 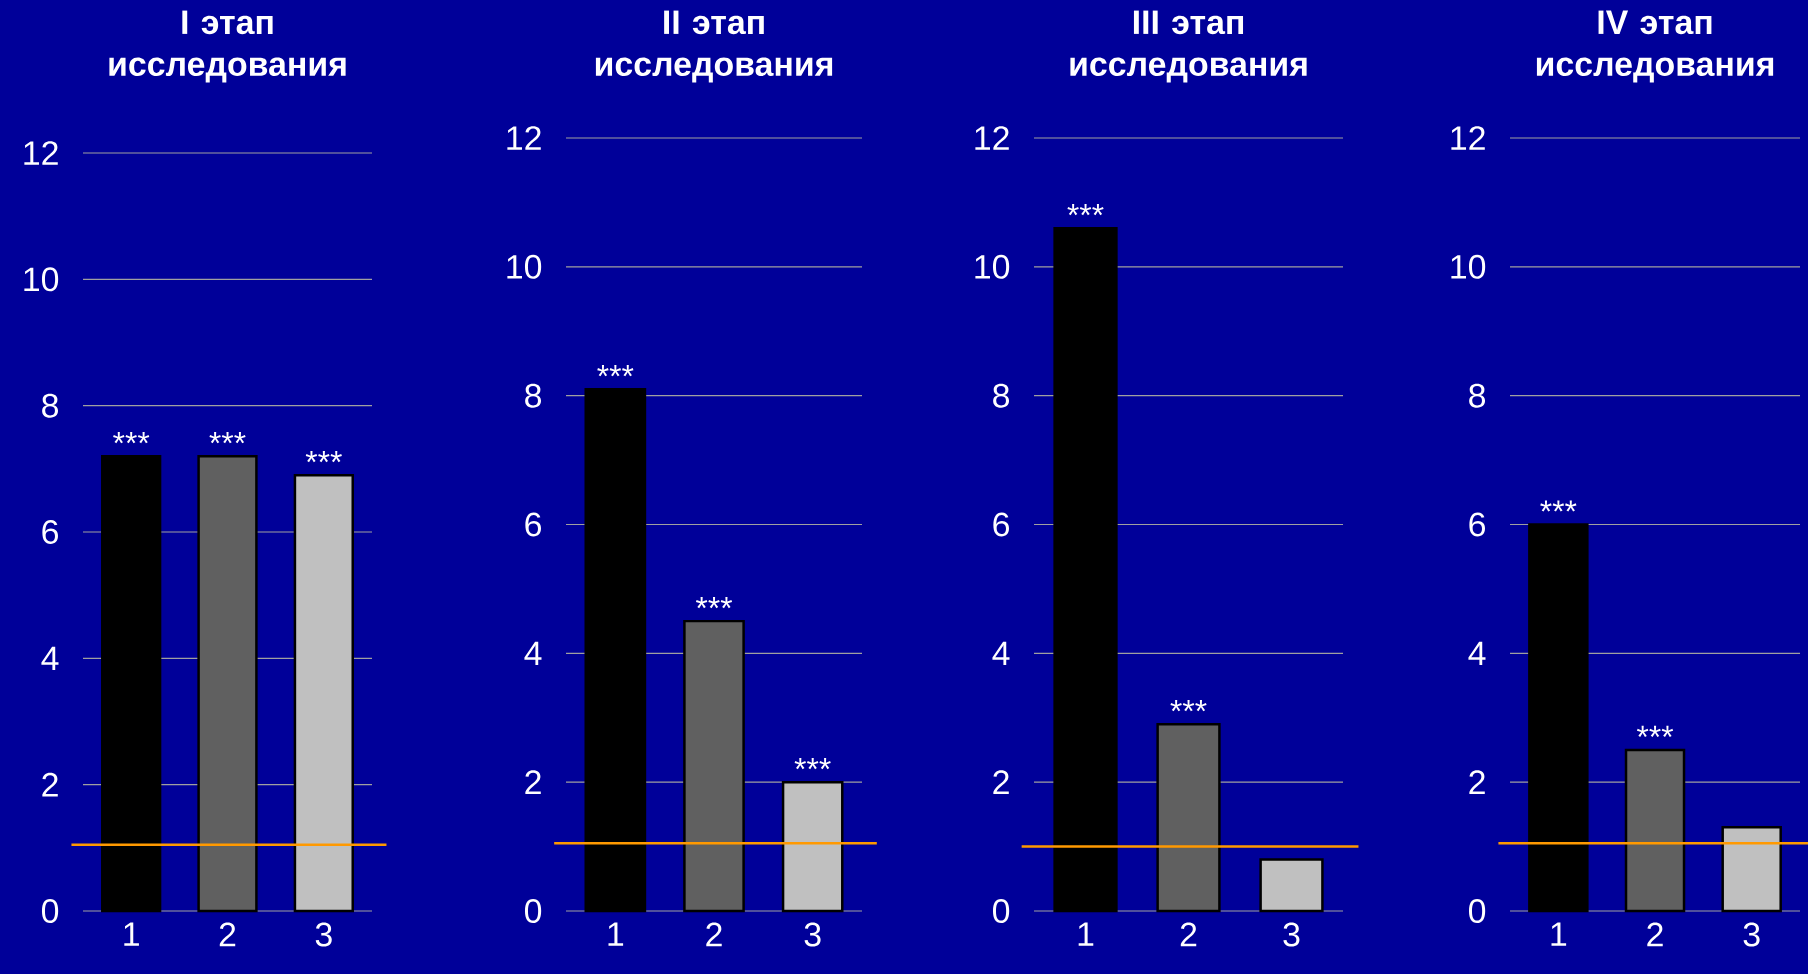 What do you see at coordinates (714, 46) in the screenshot?
I see `chart-title: II этап исследования` at bounding box center [714, 46].